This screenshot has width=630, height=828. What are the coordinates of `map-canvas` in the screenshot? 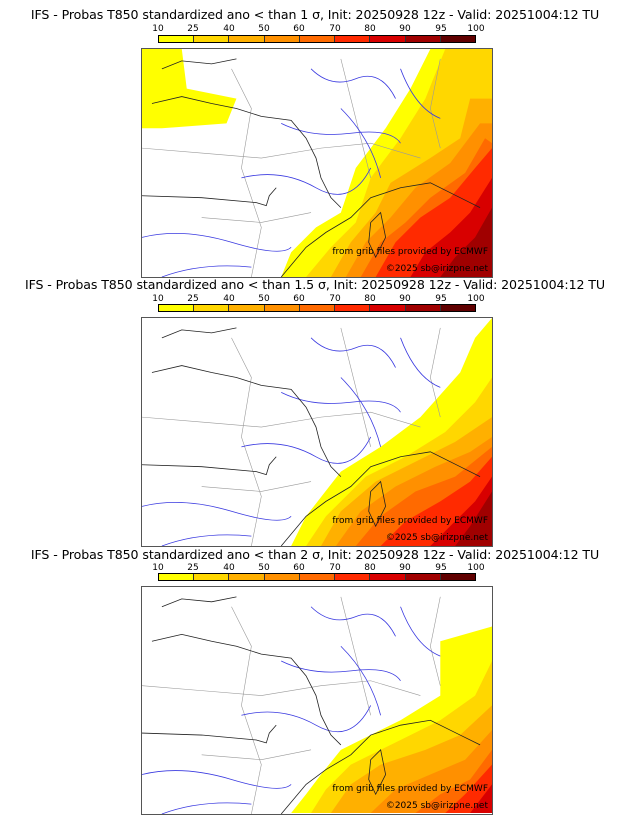 It's located at (317, 705).